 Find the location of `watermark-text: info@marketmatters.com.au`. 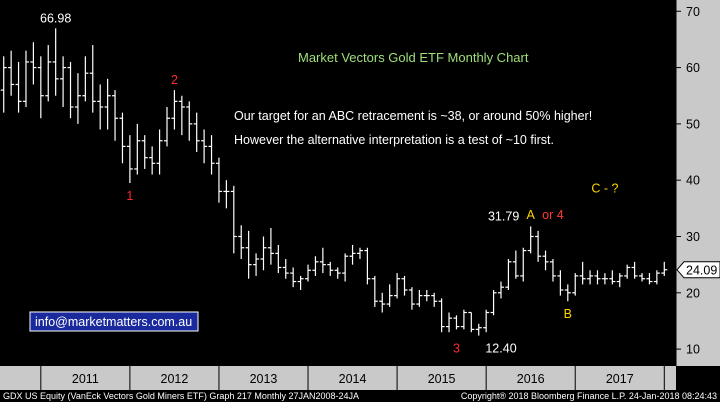

watermark-text: info@marketmatters.com.au is located at coordinates (113, 322).